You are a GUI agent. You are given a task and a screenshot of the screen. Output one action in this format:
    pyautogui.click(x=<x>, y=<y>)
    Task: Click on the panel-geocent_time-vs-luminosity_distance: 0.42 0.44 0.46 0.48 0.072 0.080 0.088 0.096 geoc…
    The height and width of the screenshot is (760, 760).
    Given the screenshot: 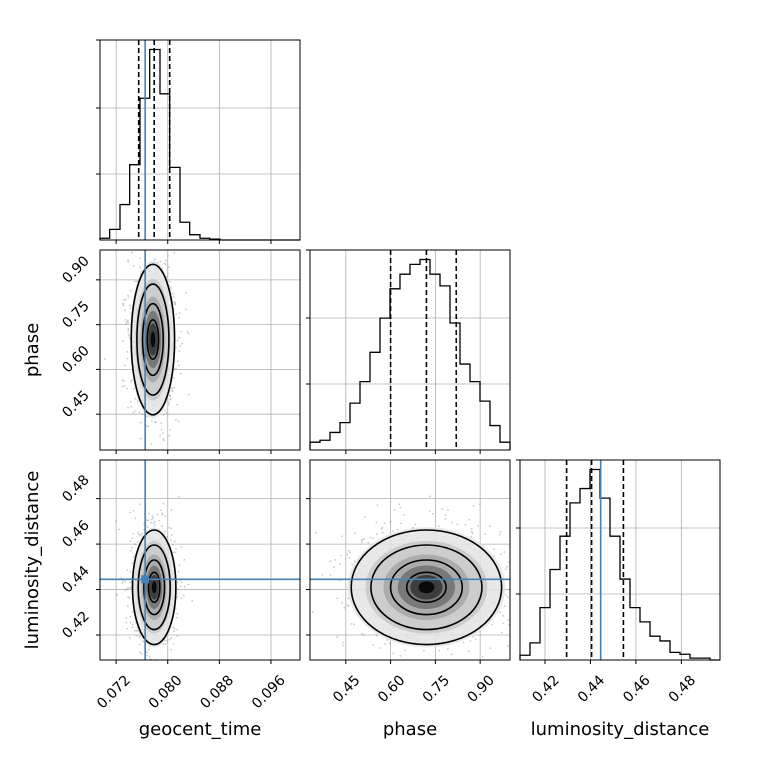 What is the action you would take?
    pyautogui.click(x=161, y=599)
    